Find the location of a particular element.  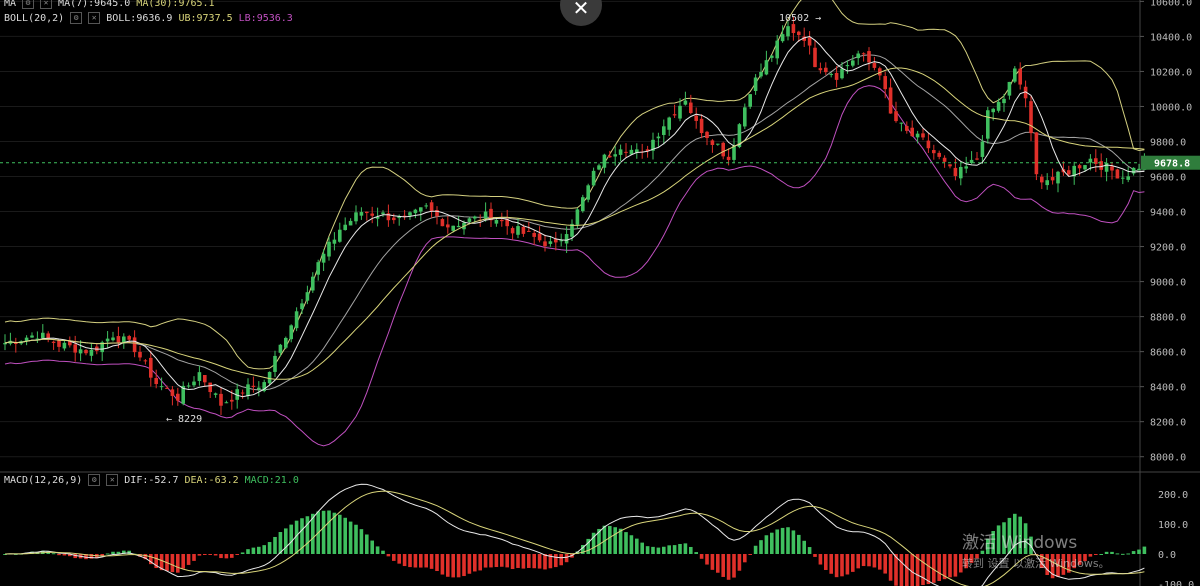

price-tick-label: 9400.0 is located at coordinates (1168, 213).